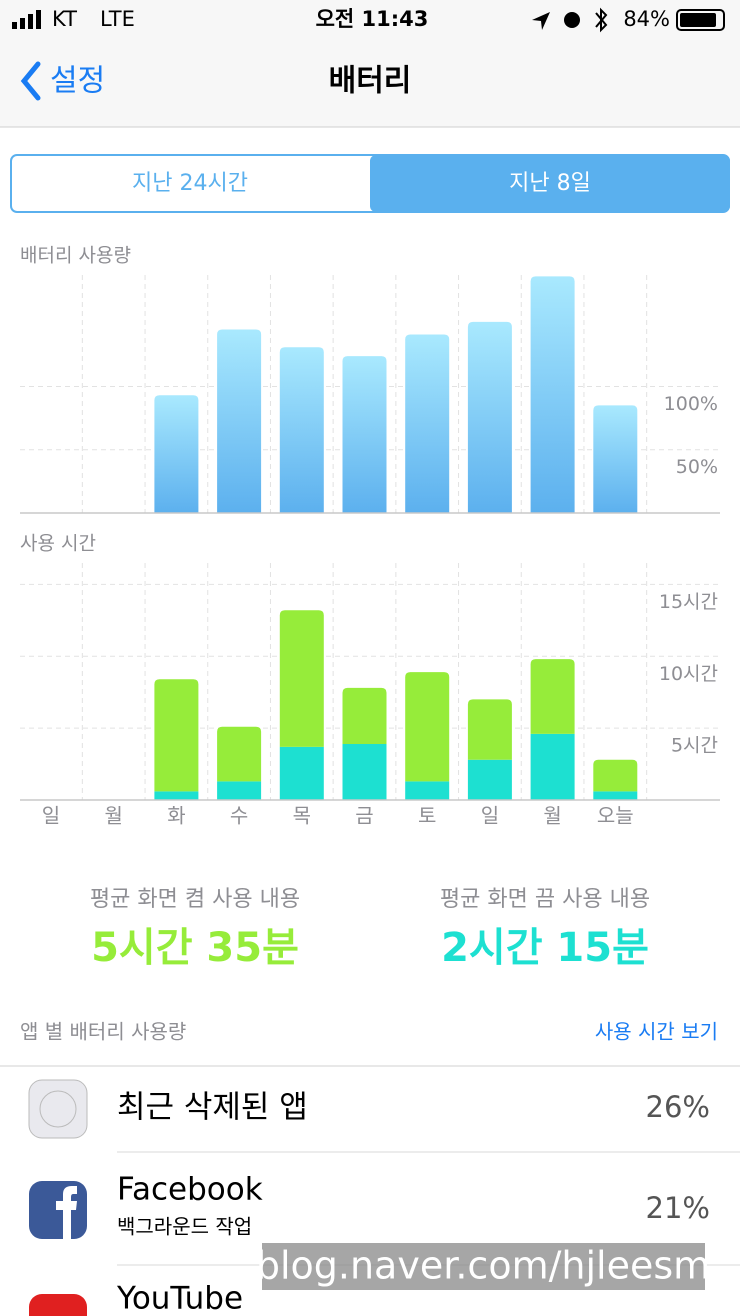  I want to click on y-tick-label: 10시간, so click(688, 674).